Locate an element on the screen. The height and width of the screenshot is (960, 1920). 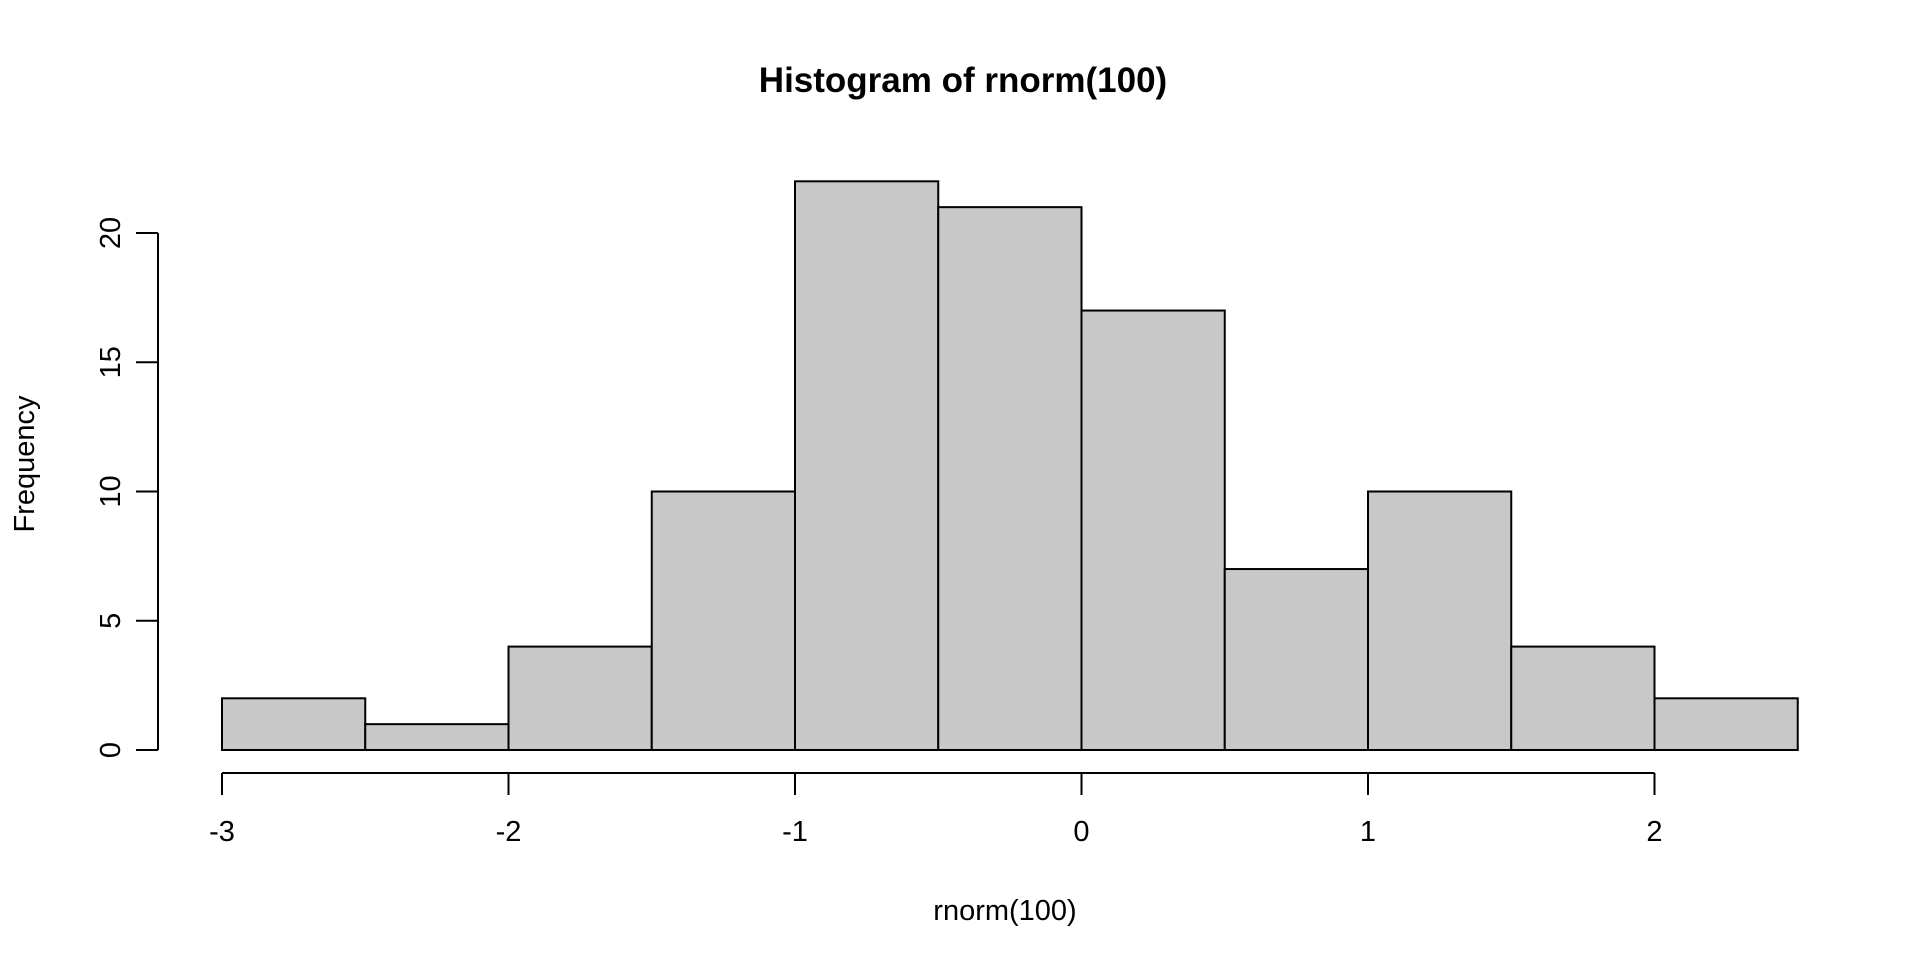
x-tick-label-1: -2 is located at coordinates (509, 832).